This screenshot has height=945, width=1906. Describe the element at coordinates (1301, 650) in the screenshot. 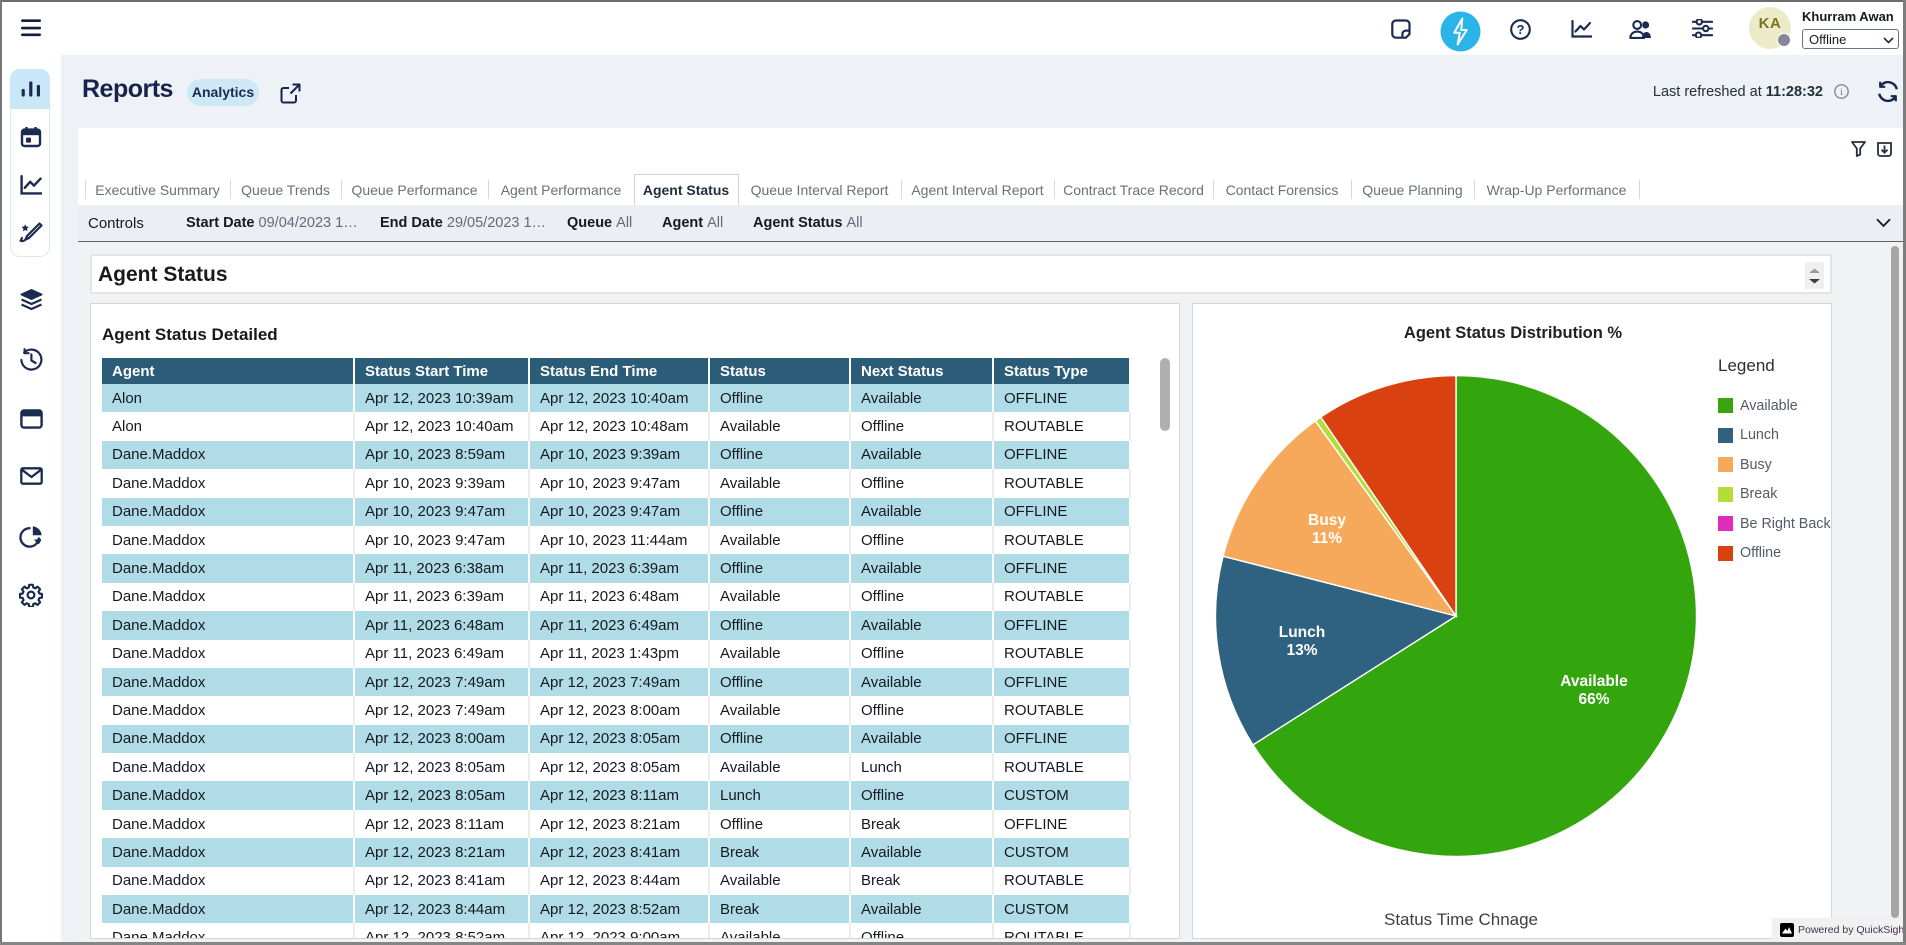

I see `svg-text: 13%` at that location.